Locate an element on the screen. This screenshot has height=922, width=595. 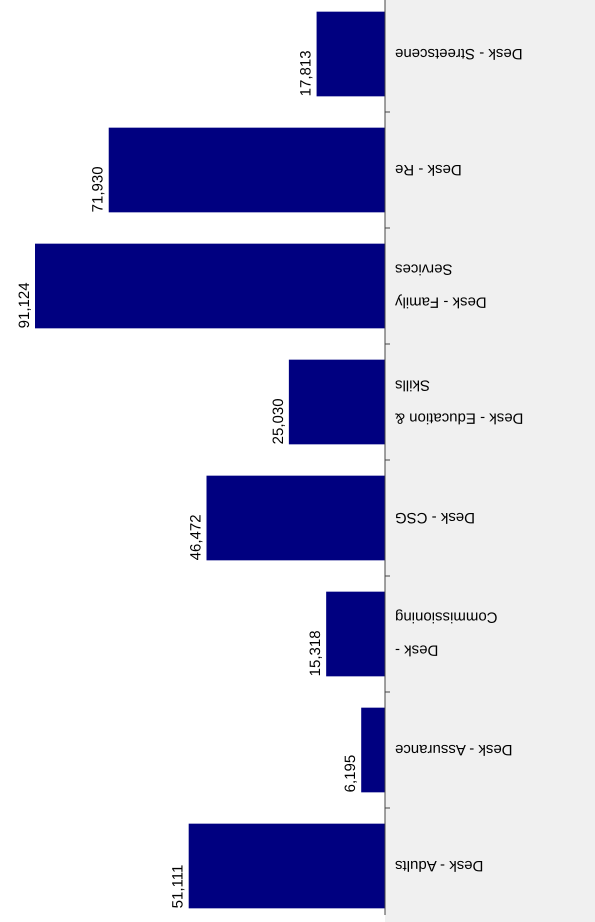
y-tick-label: Desk - Commissioning is located at coordinates (446, 633).